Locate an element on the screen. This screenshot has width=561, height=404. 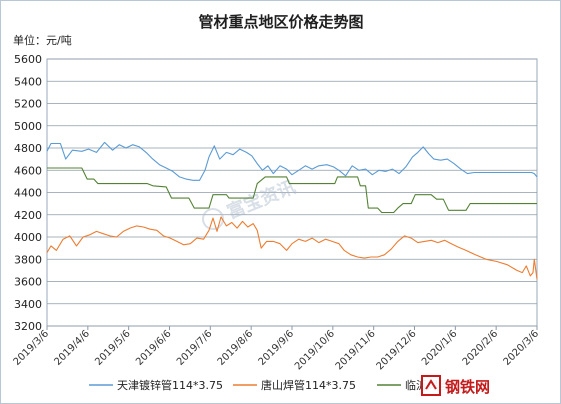
x-tick-label: 2020/2/6 is located at coordinates (481, 348).